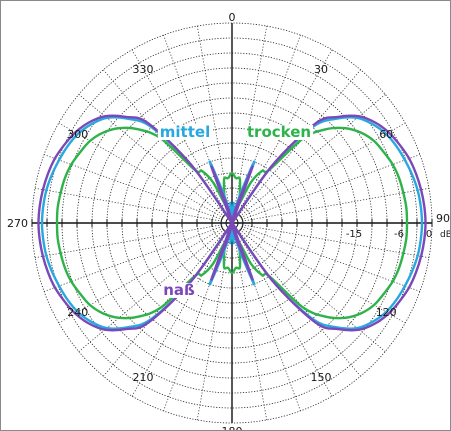  I want to click on angle-label-270: 270, so click(17, 223).